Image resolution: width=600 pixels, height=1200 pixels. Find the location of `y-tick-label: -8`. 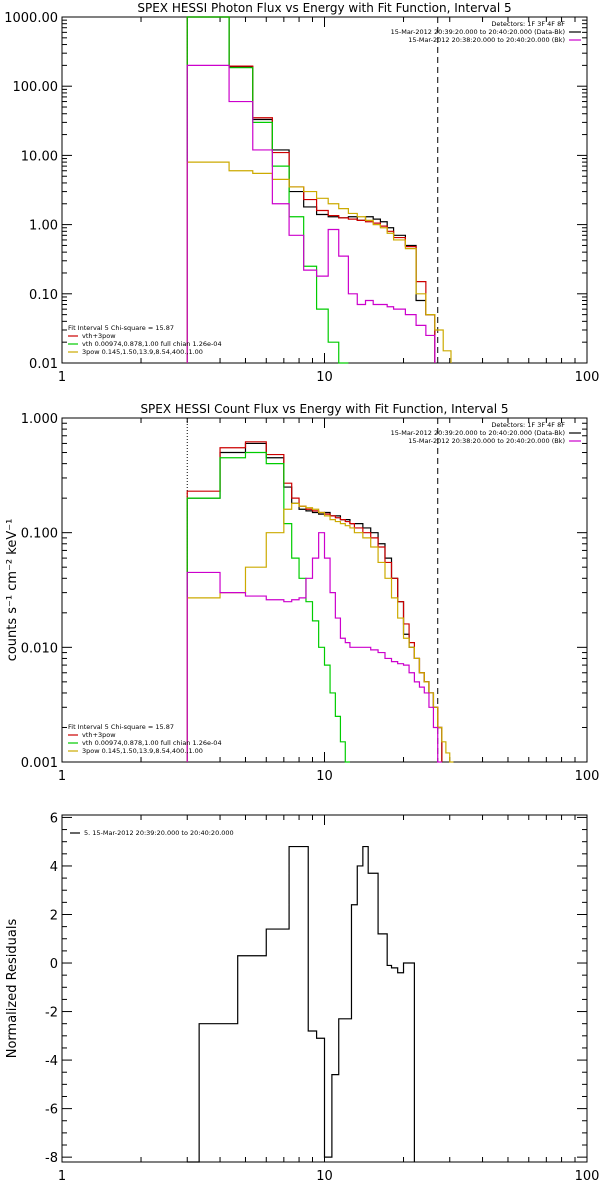

y-tick-label: -8 is located at coordinates (51, 1158).